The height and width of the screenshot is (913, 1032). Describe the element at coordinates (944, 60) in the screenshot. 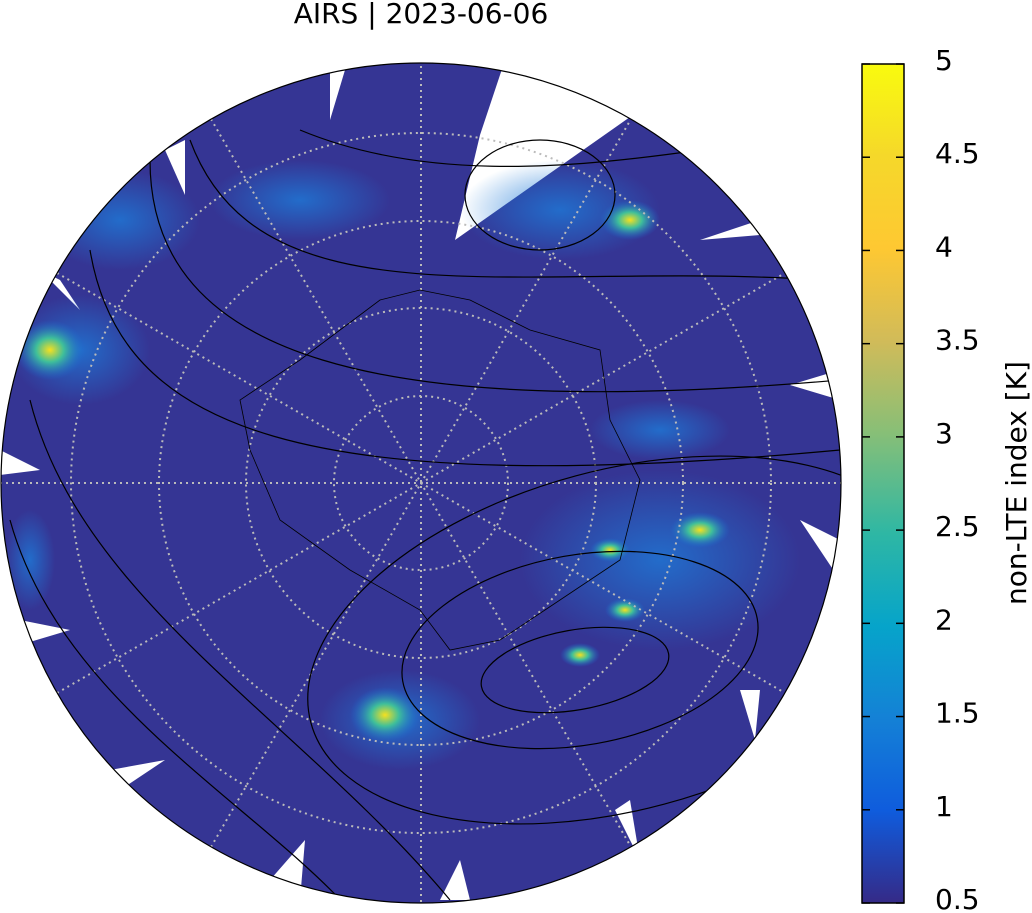

I see `colorbar-tick-label: 5` at that location.